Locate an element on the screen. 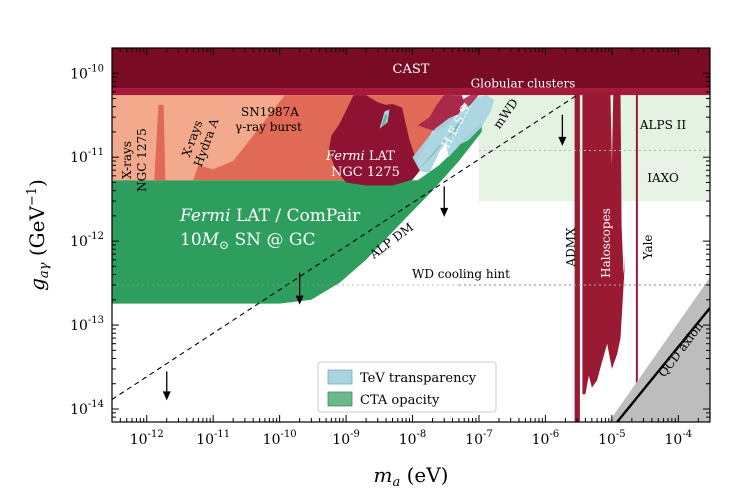  cast-region is located at coordinates (411, 68).